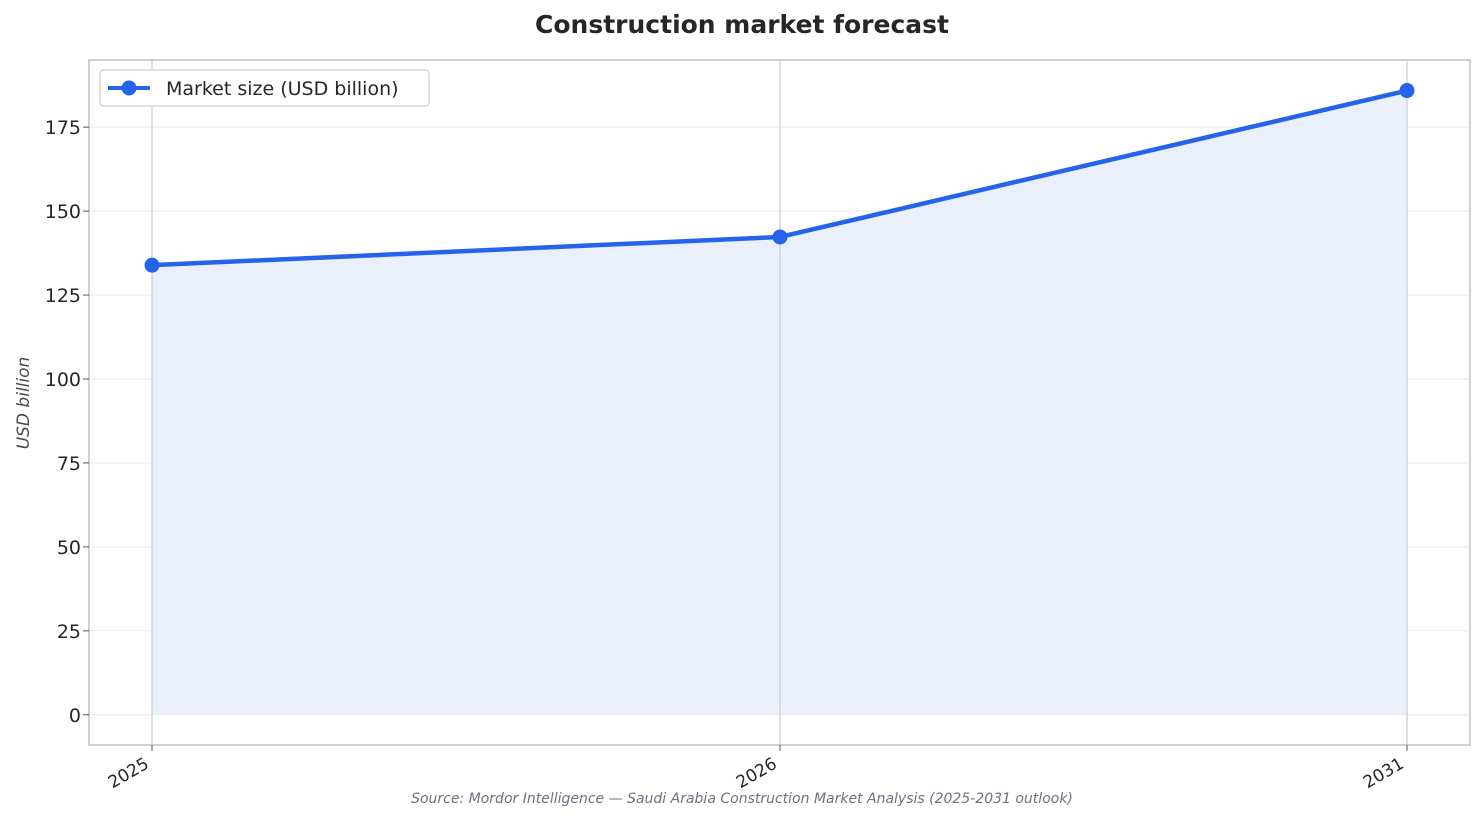 Image resolution: width=1484 pixels, height=823 pixels. Describe the element at coordinates (24, 403) in the screenshot. I see `y-axis-label: USD billion` at that location.